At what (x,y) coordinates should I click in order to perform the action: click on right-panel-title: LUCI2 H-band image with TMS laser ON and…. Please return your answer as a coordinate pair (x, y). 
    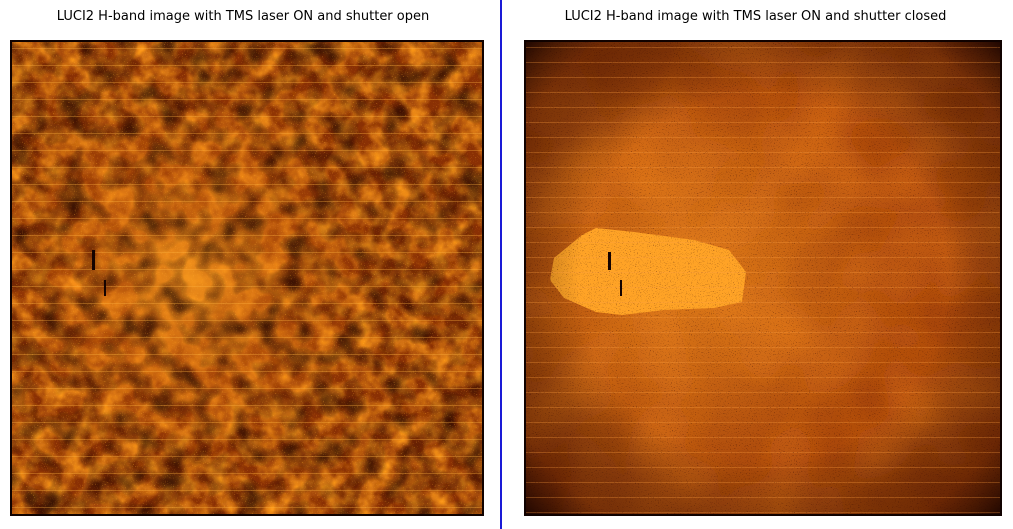
    Looking at the image, I should click on (755, 16).